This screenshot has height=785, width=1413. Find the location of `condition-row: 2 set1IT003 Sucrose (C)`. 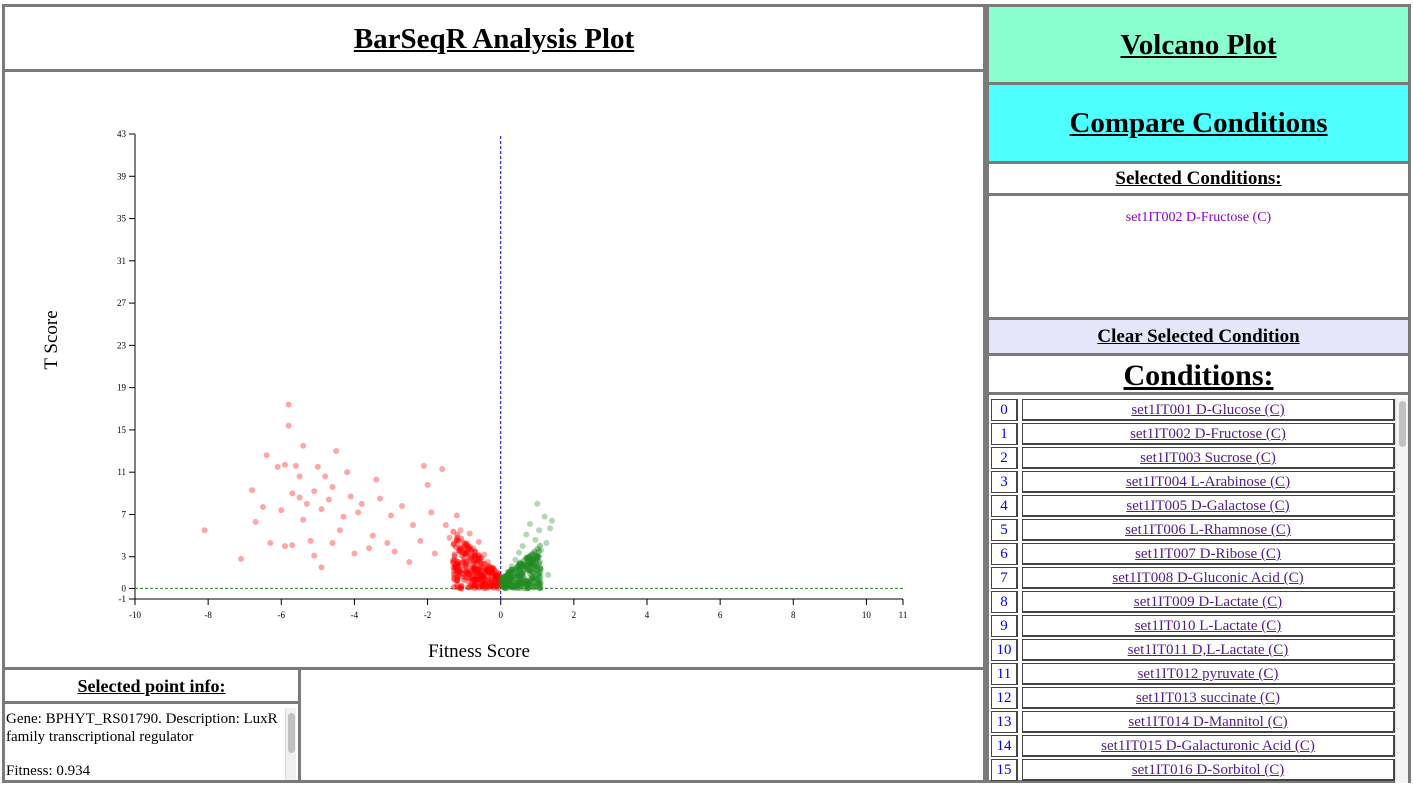

condition-row: 2 set1IT003 Sucrose (C) is located at coordinates (1193, 458).